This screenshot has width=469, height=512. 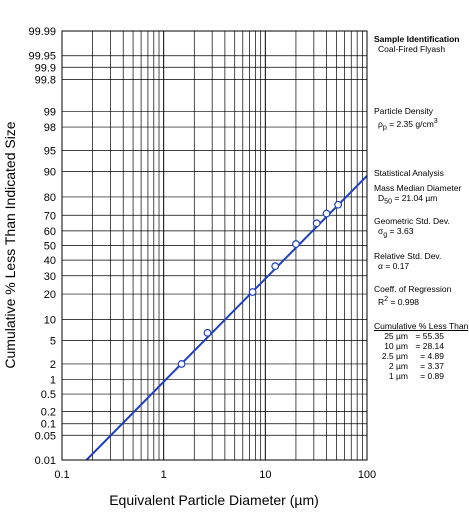 I want to click on y-tick-label: 0.2, so click(x=48, y=413).